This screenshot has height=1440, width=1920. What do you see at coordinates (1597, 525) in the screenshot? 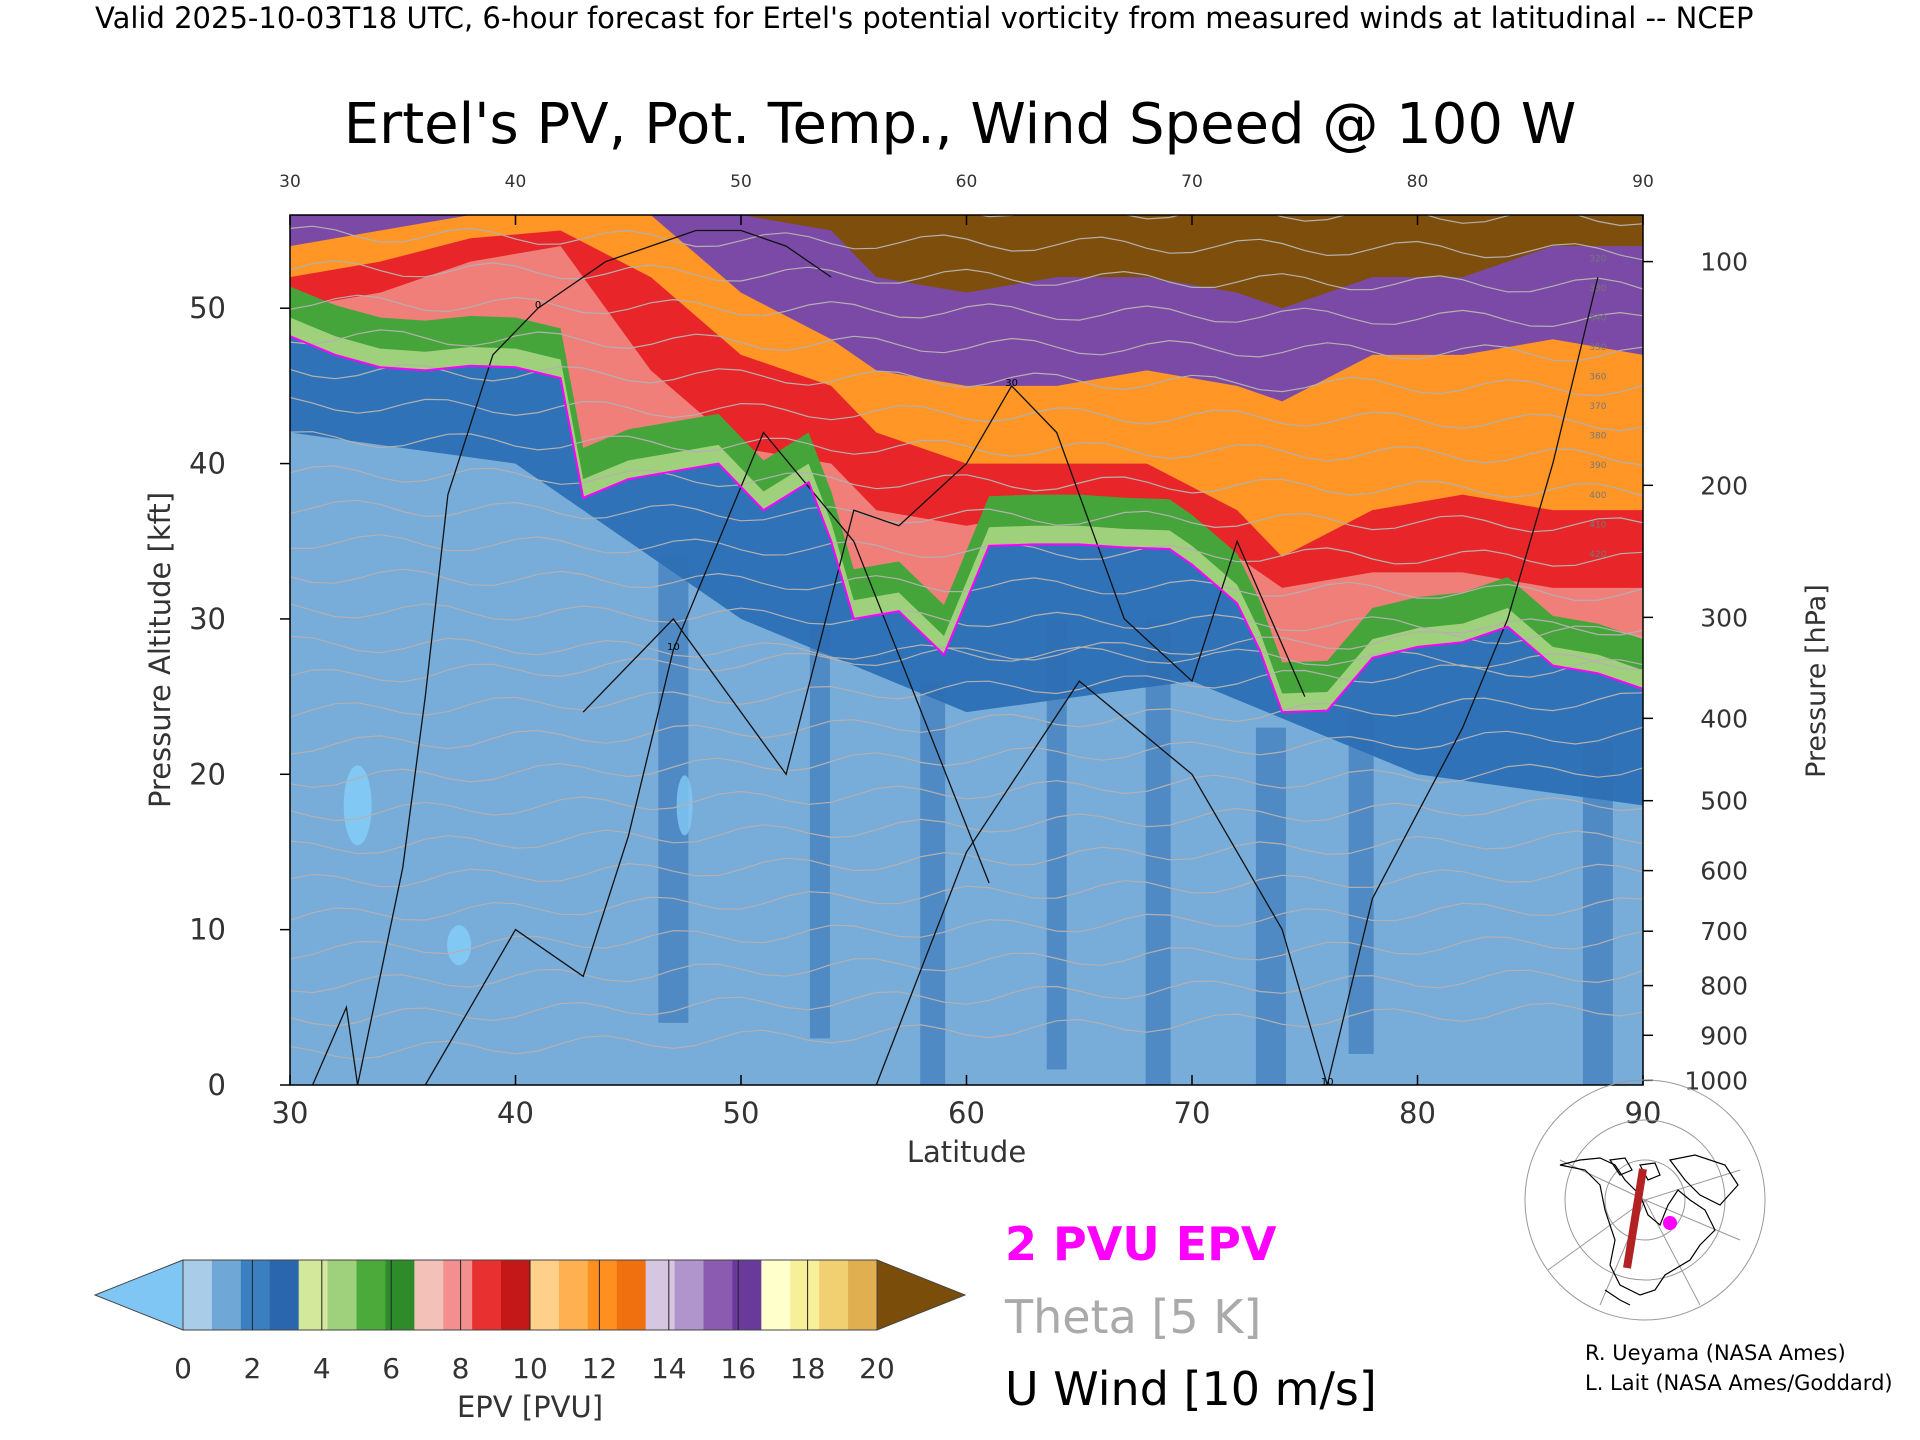
I see `theta-label: 410` at bounding box center [1597, 525].